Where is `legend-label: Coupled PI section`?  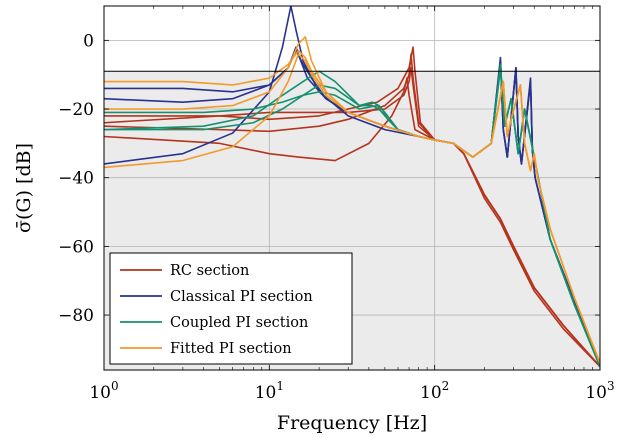 legend-label: Coupled PI section is located at coordinates (239, 323).